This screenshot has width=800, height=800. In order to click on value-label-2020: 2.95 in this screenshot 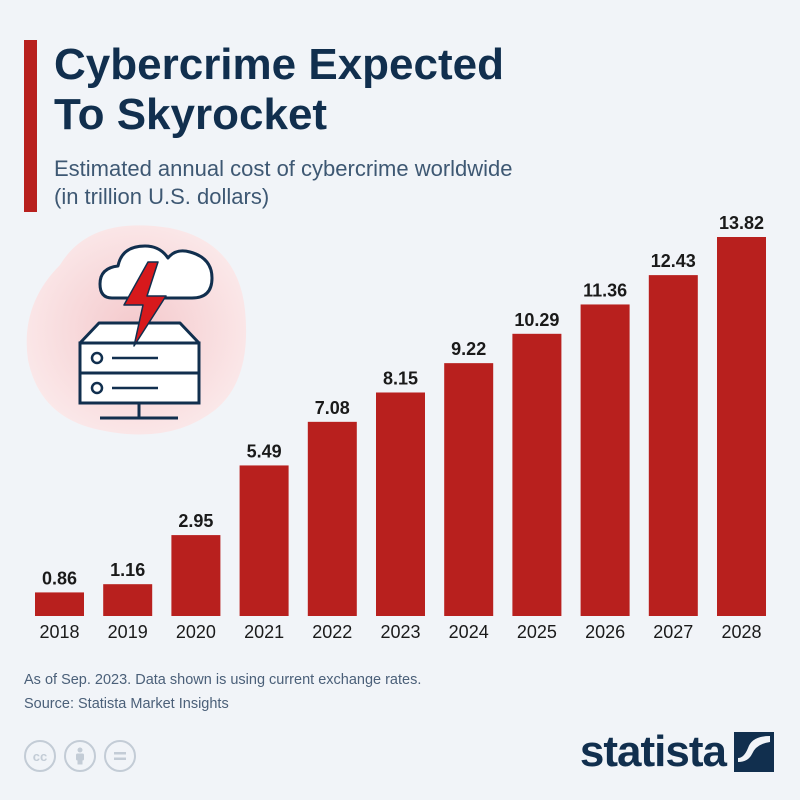, I will do `click(195, 521)`.